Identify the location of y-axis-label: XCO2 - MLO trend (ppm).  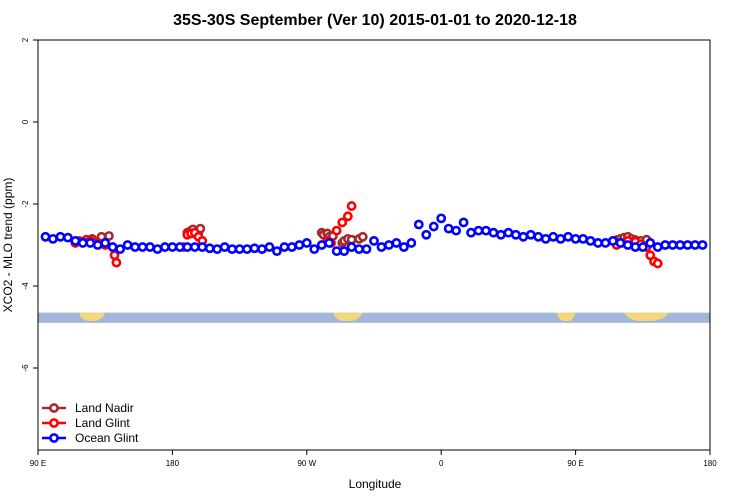
(8, 245).